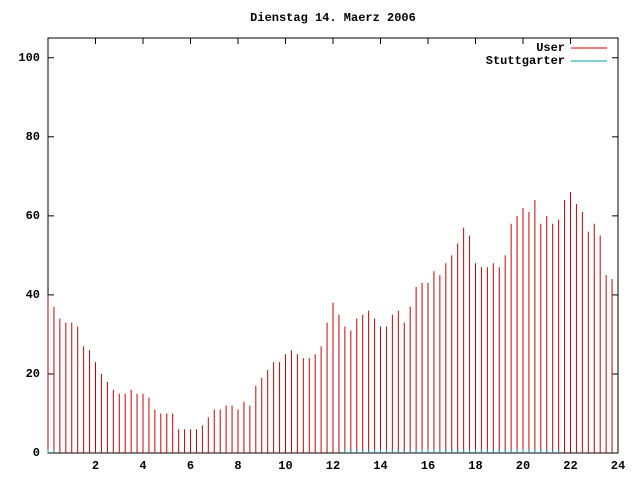 This screenshot has width=640, height=480. Describe the element at coordinates (33, 137) in the screenshot. I see `y-tick-label: 80` at that location.